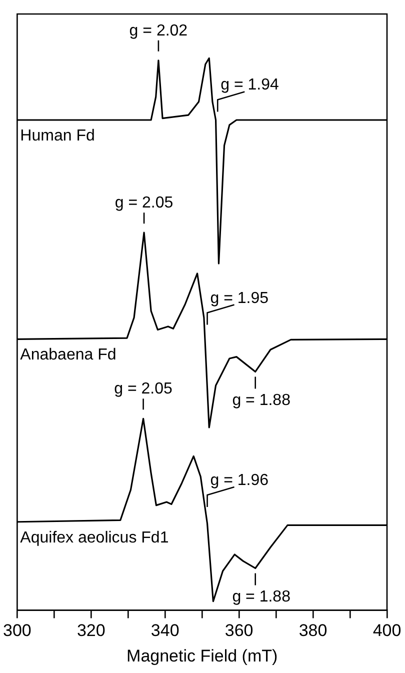 This screenshot has width=405, height=673. I want to click on x-tick-label: 320, so click(91, 630).